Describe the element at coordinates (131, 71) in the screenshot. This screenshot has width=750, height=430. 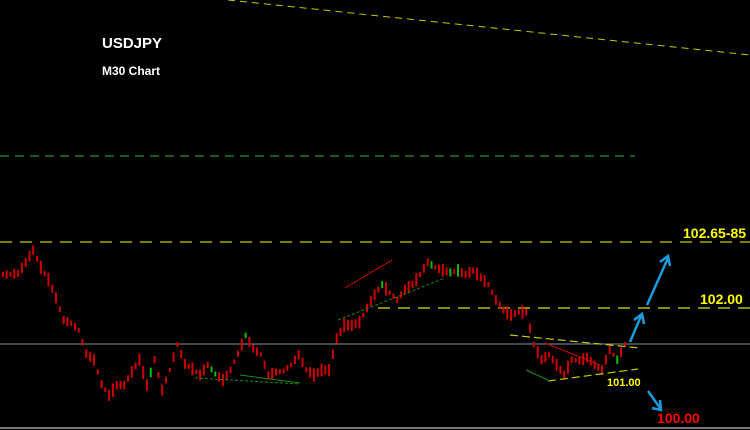
I see `chart-subtitle: M30 Chart` at that location.